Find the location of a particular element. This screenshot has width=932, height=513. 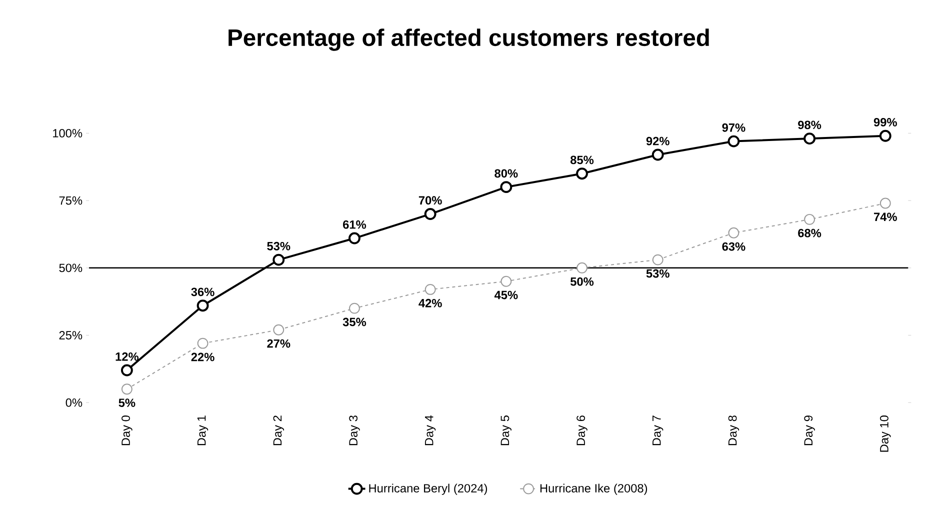

data-label: 61% is located at coordinates (354, 224).